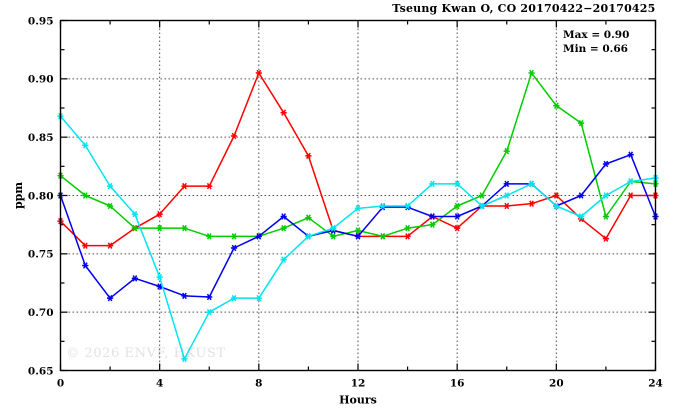  Describe the element at coordinates (595, 49) in the screenshot. I see `min-annotation: Min = 0.66` at that location.